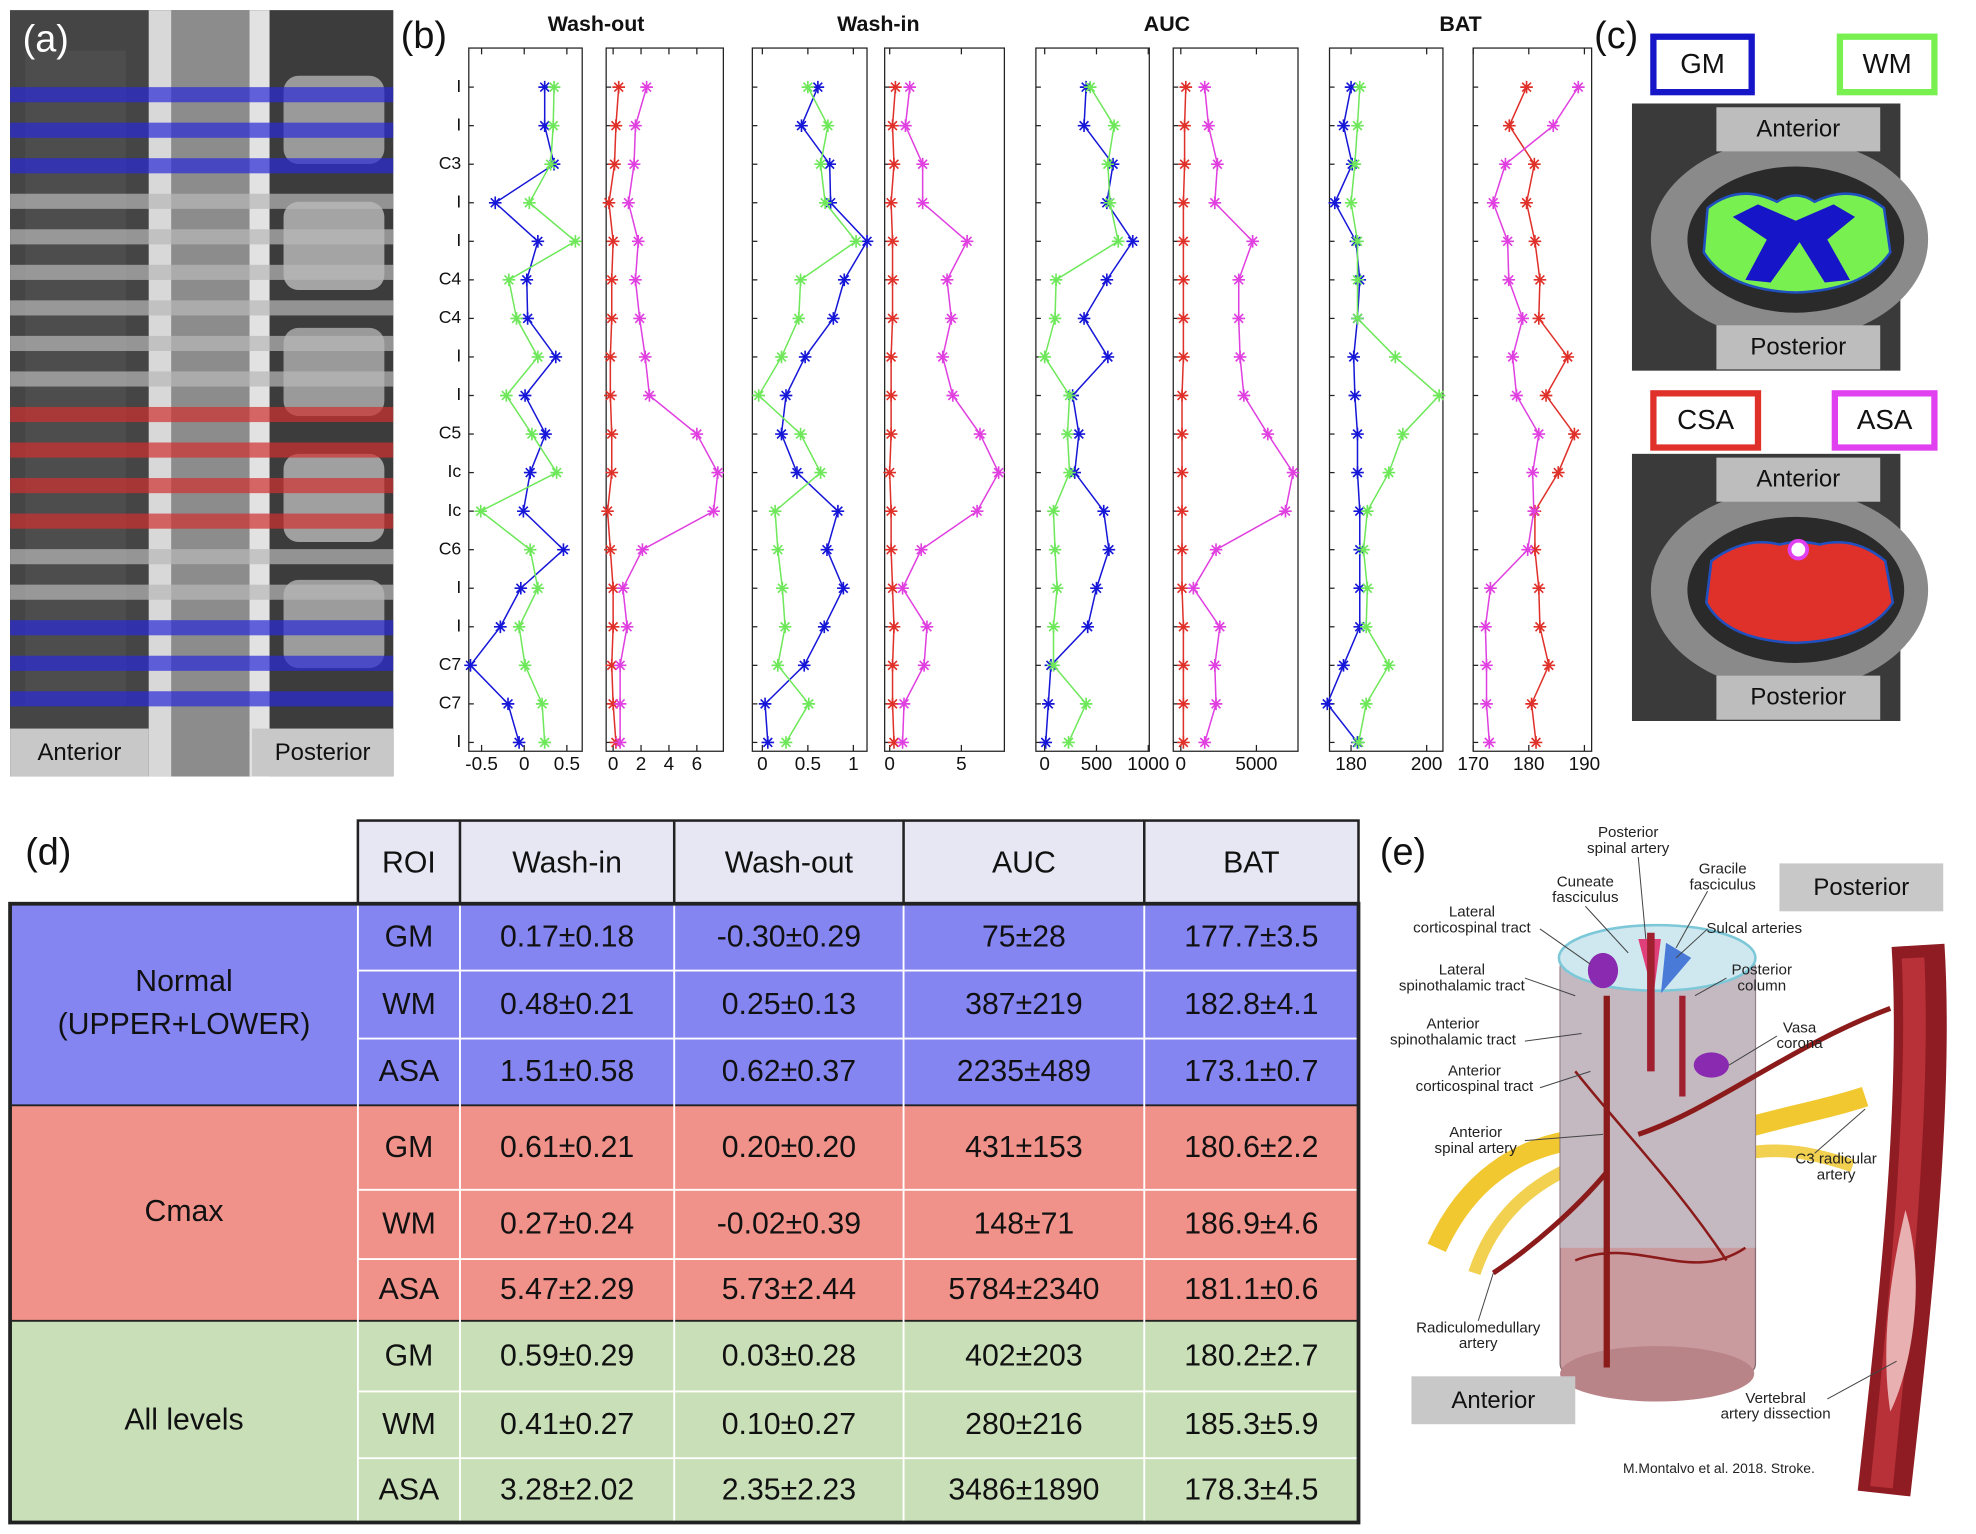 The height and width of the screenshot is (1534, 1976). I want to click on legend-label: ASA, so click(1885, 419).